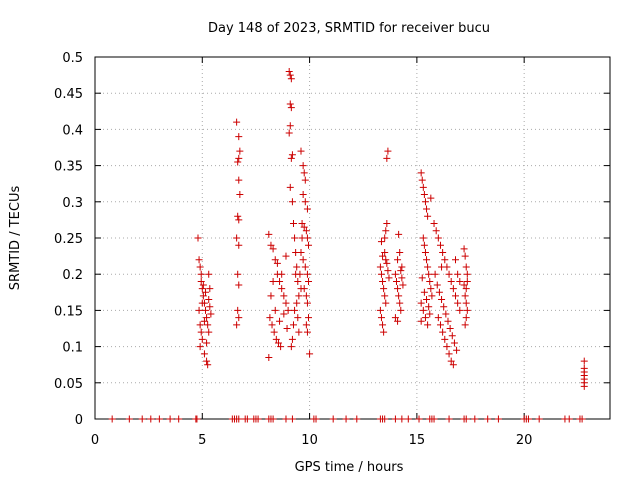 The image size is (640, 480). What do you see at coordinates (68, 311) in the screenshot?
I see `y-tick-label: 0.15` at bounding box center [68, 311].